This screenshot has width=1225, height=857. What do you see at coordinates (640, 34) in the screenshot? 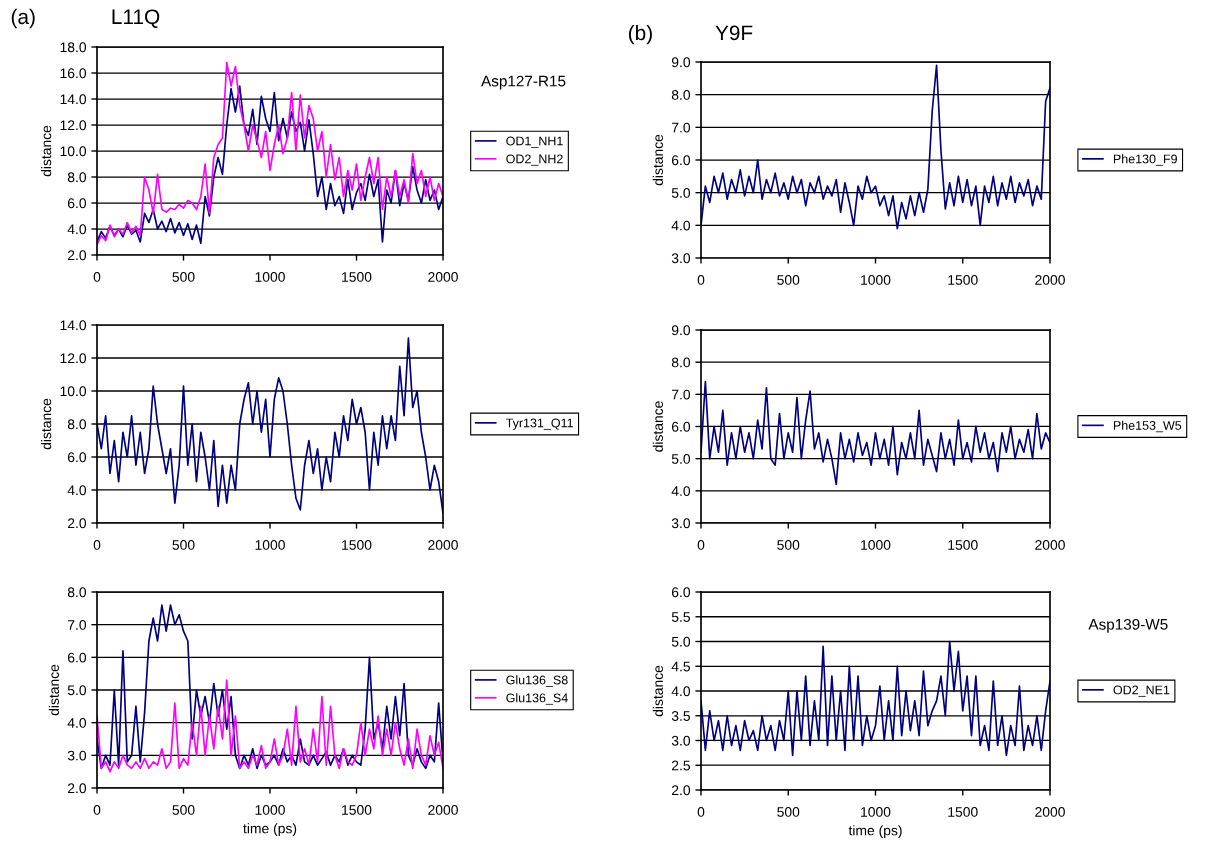
I see `text: (b)` at bounding box center [640, 34].